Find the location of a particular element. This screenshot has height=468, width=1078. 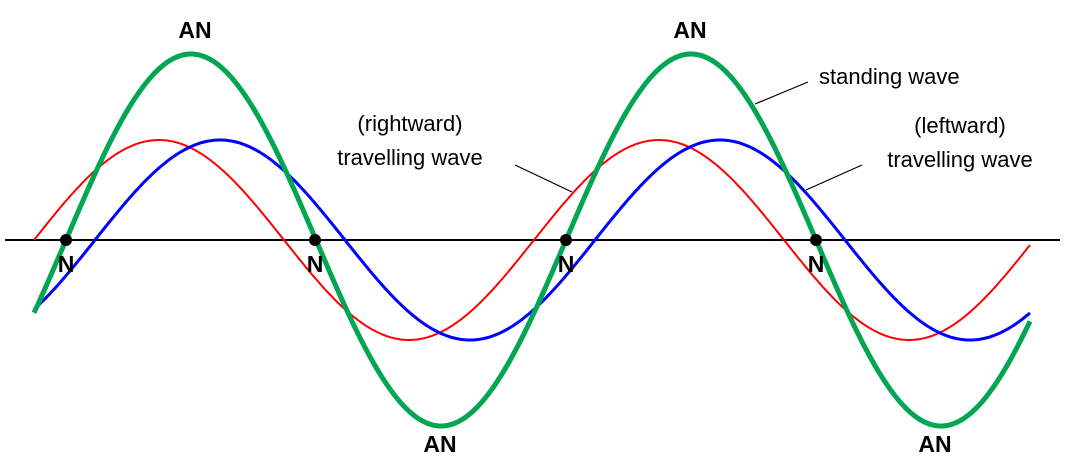

antinode-label-2: AN is located at coordinates (689, 30).